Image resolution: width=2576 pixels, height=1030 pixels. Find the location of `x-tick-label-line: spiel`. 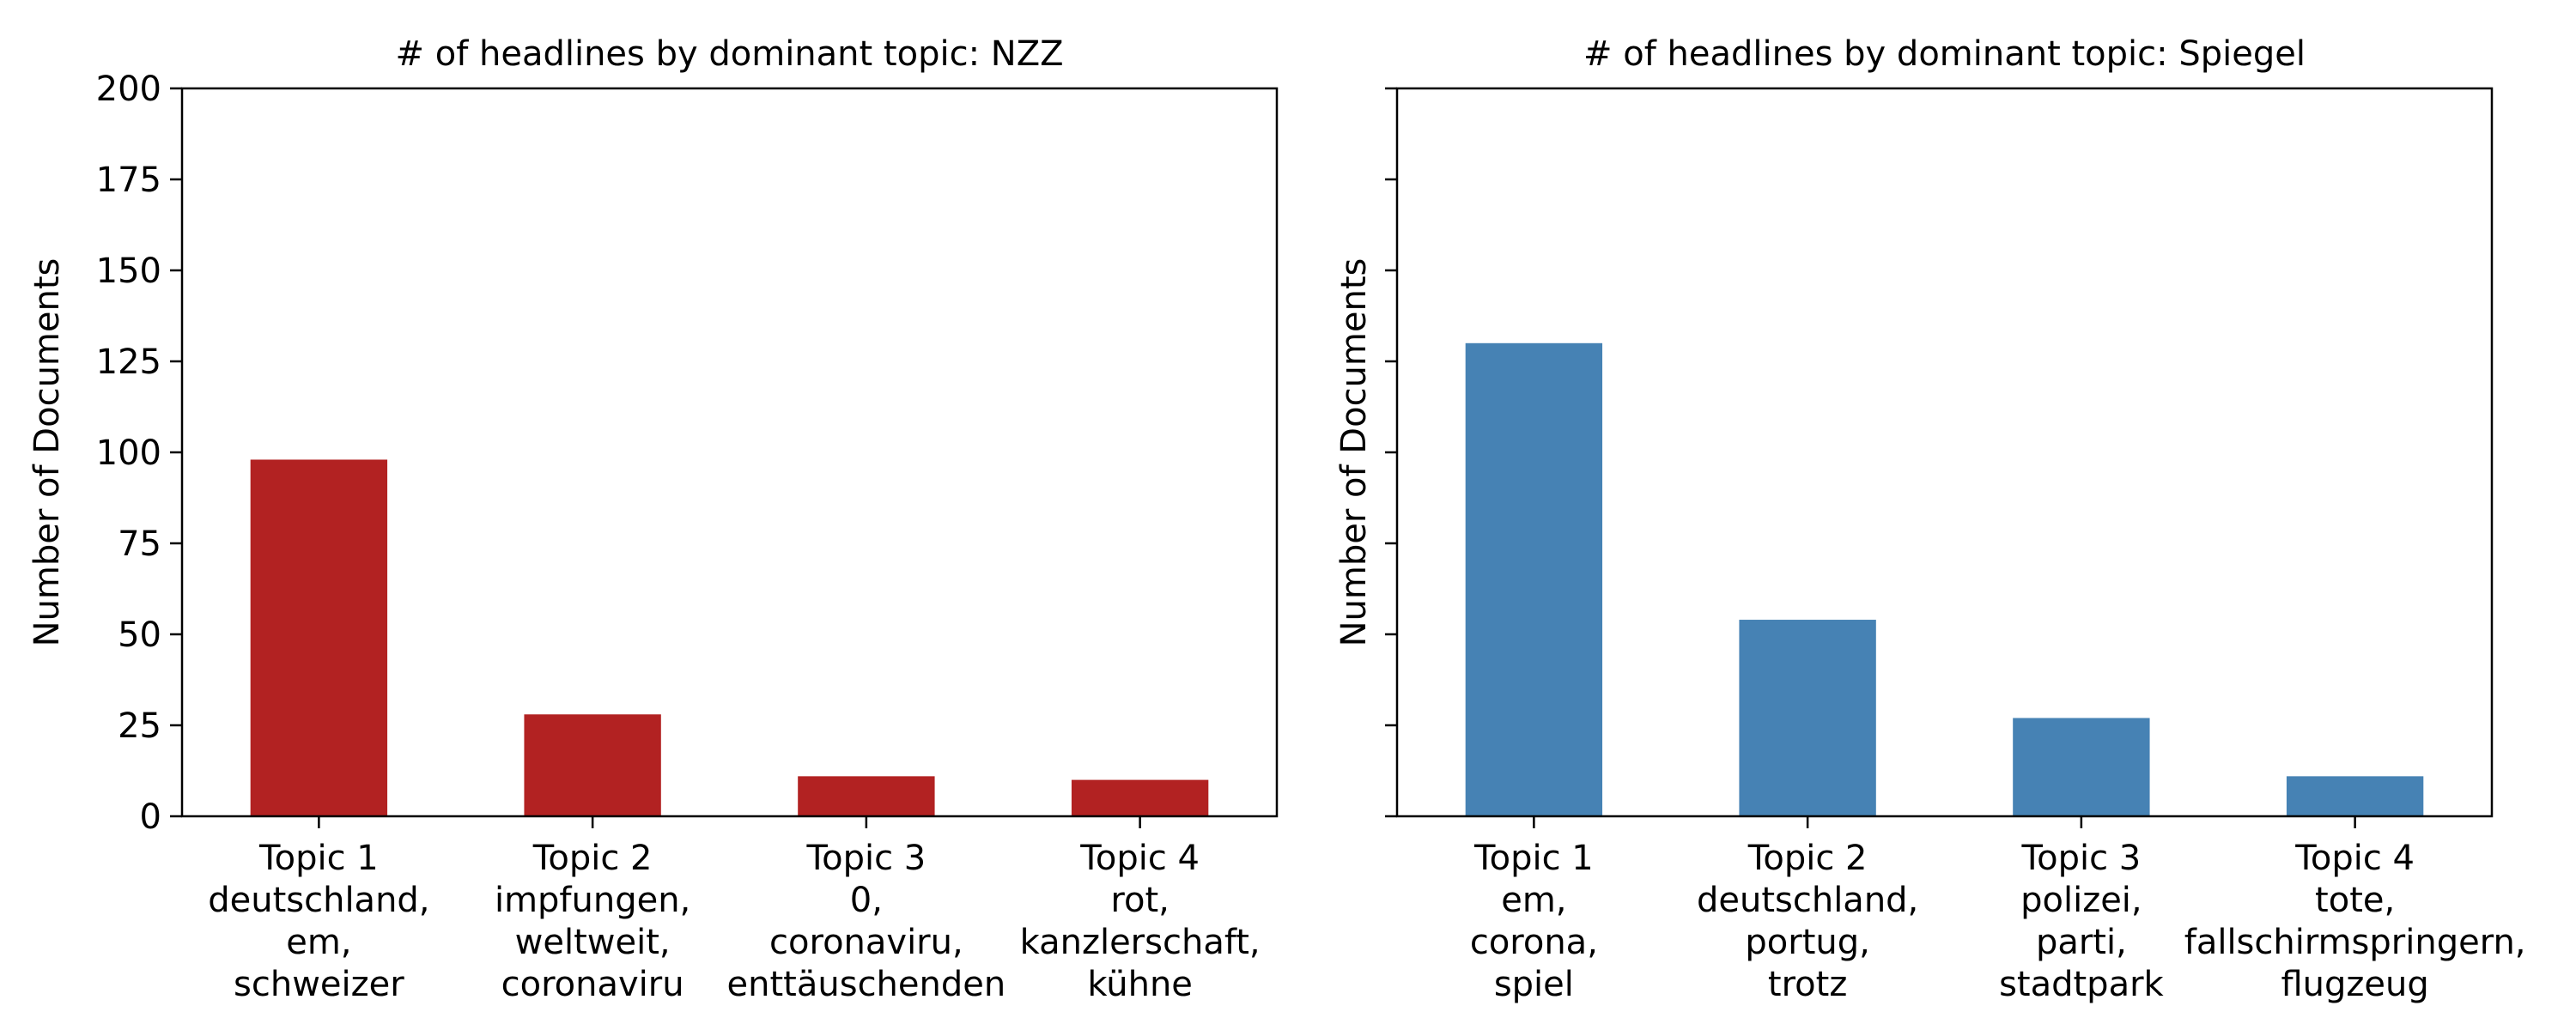

x-tick-label-line: spiel is located at coordinates (1534, 984).